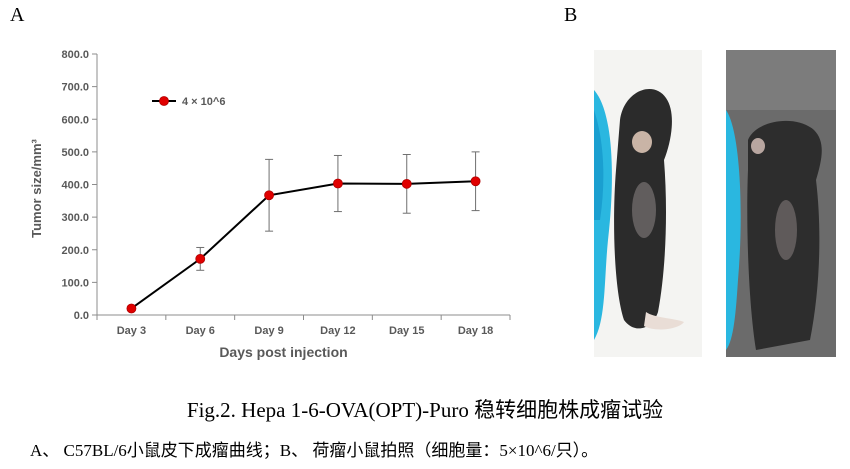 This screenshot has height=469, width=850. I want to click on y-tick-label: 700.0, so click(75, 88).